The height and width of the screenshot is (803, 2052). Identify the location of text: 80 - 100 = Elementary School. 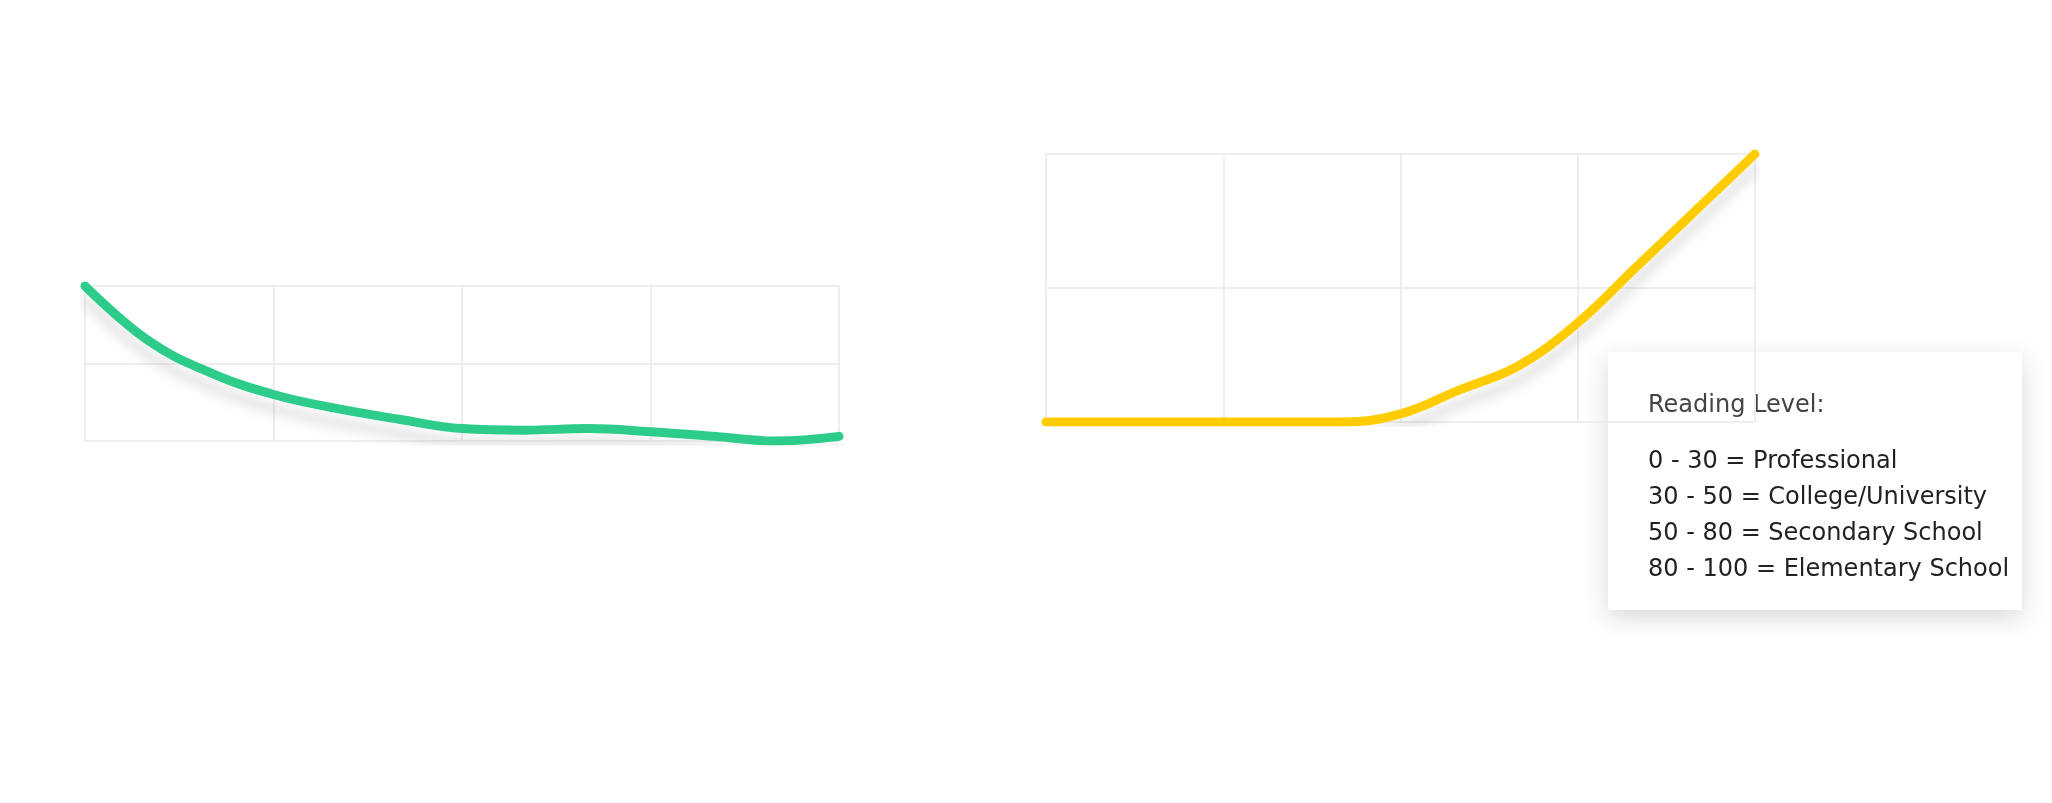
(1829, 568).